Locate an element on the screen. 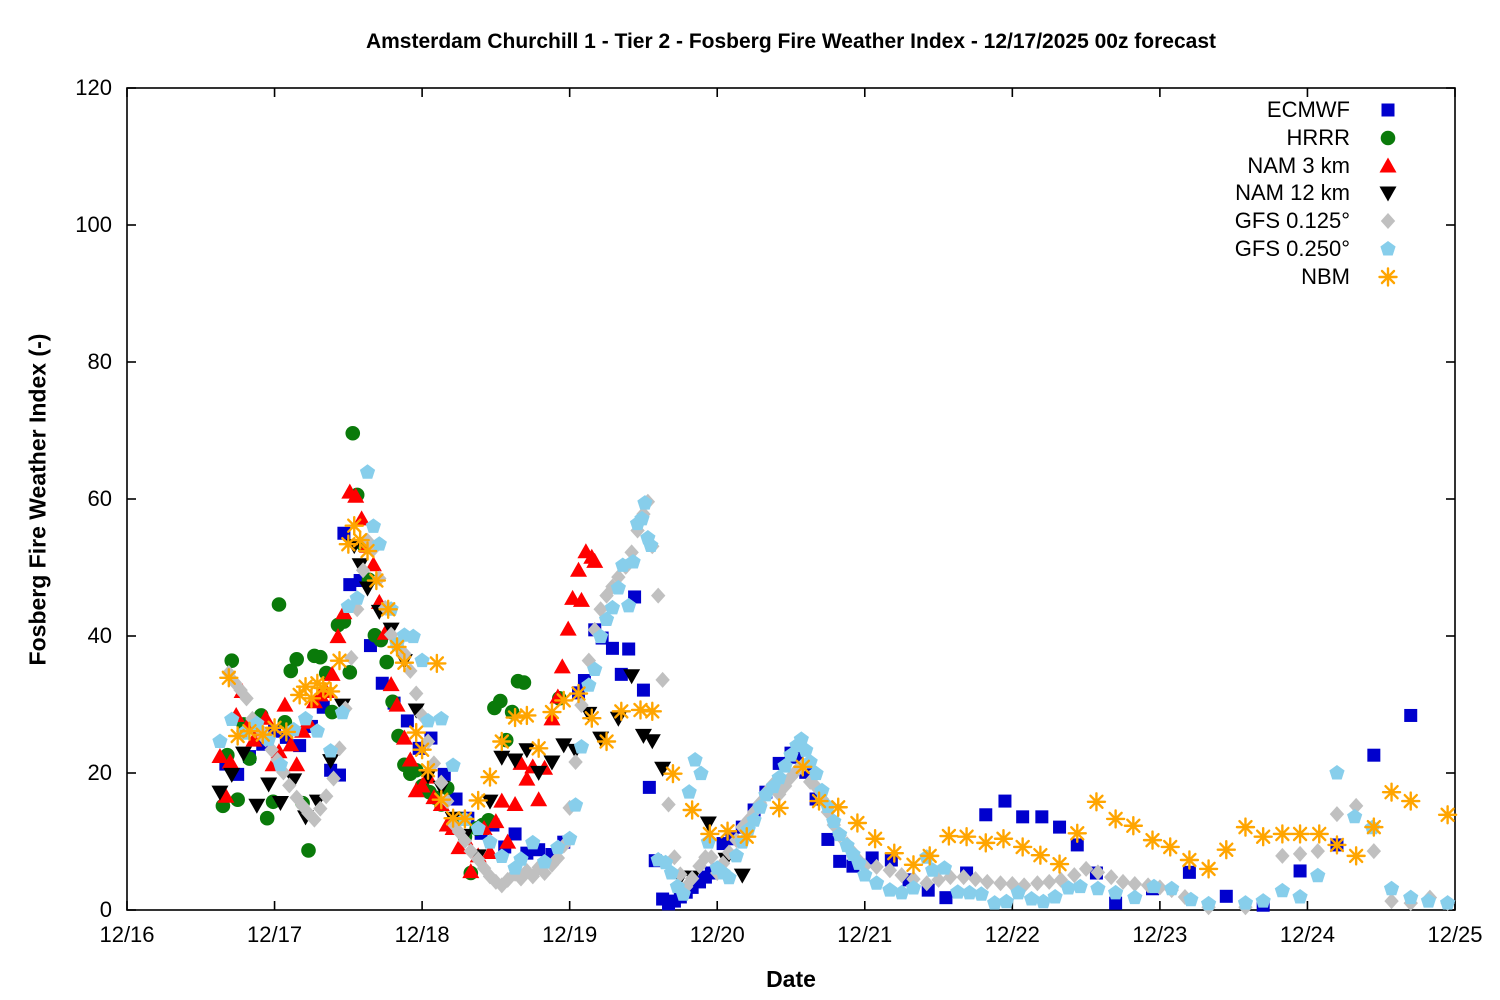 The width and height of the screenshot is (1500, 1000). x-tick-label: 12/19 is located at coordinates (570, 934).